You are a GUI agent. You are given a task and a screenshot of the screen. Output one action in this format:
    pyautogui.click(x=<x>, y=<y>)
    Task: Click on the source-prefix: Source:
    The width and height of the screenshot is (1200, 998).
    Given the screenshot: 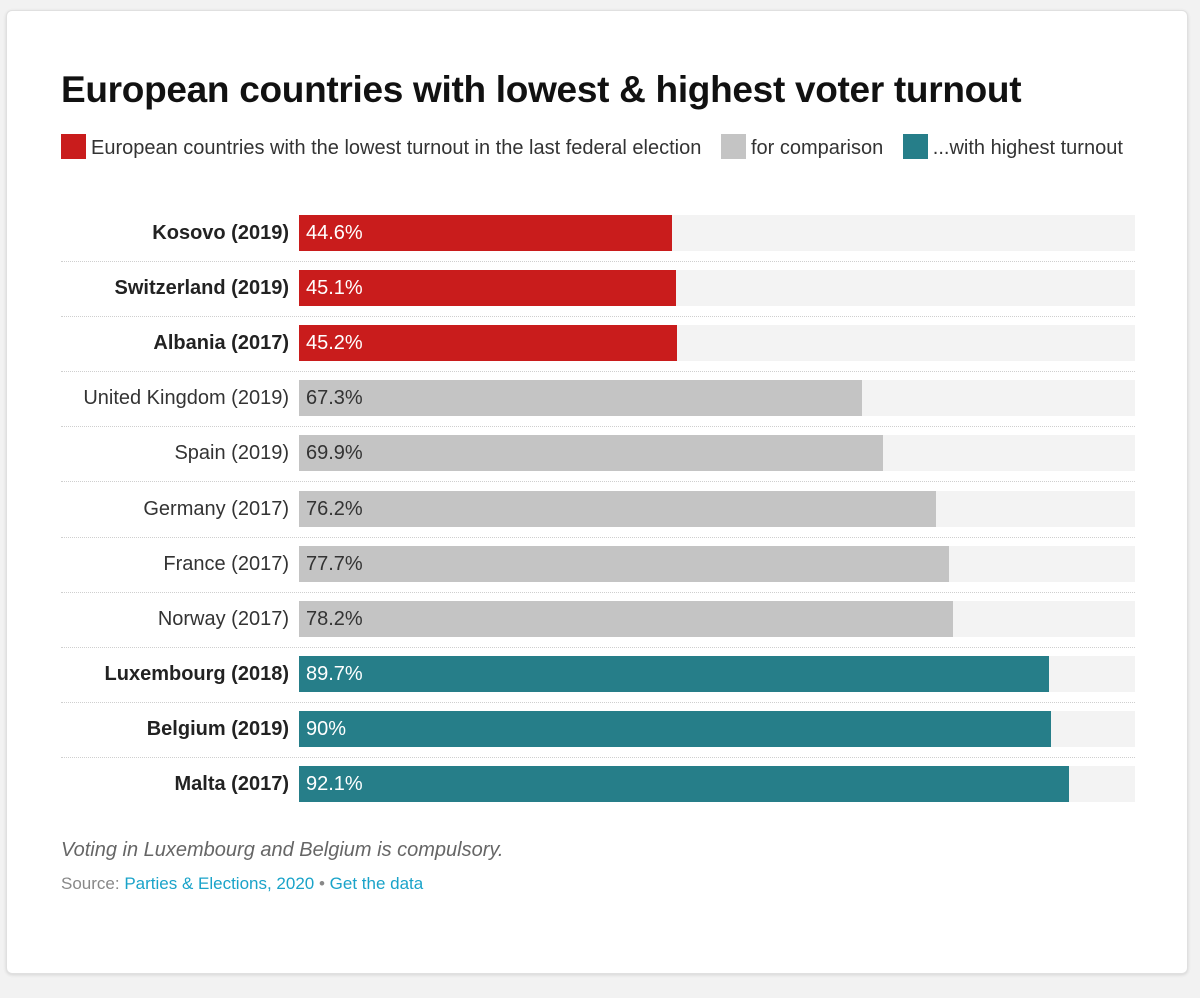 What is the action you would take?
    pyautogui.click(x=93, y=883)
    